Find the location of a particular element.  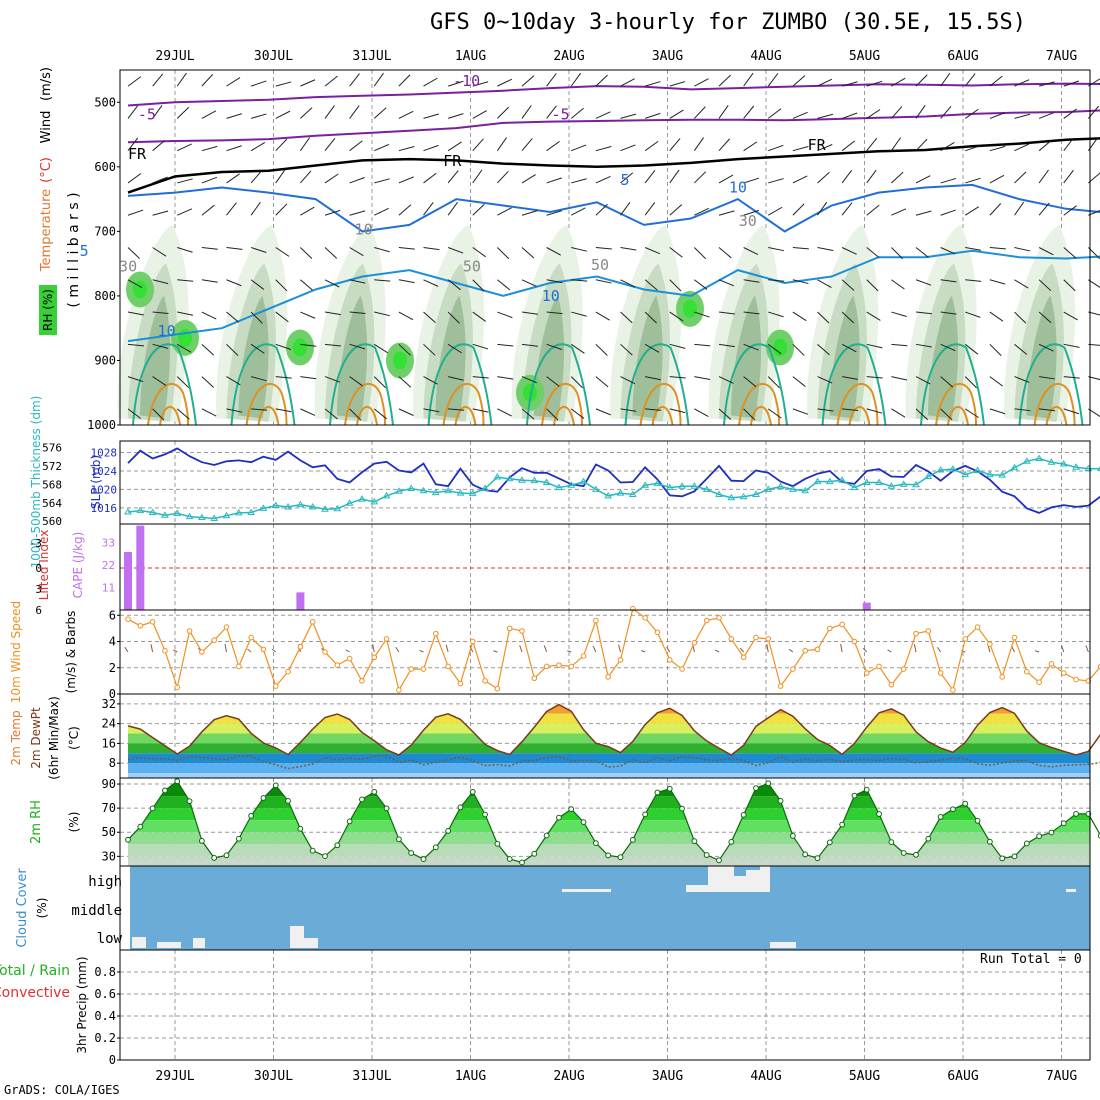

ylabel-precip: 3hr Precip (mm) is located at coordinates (82, 1004).